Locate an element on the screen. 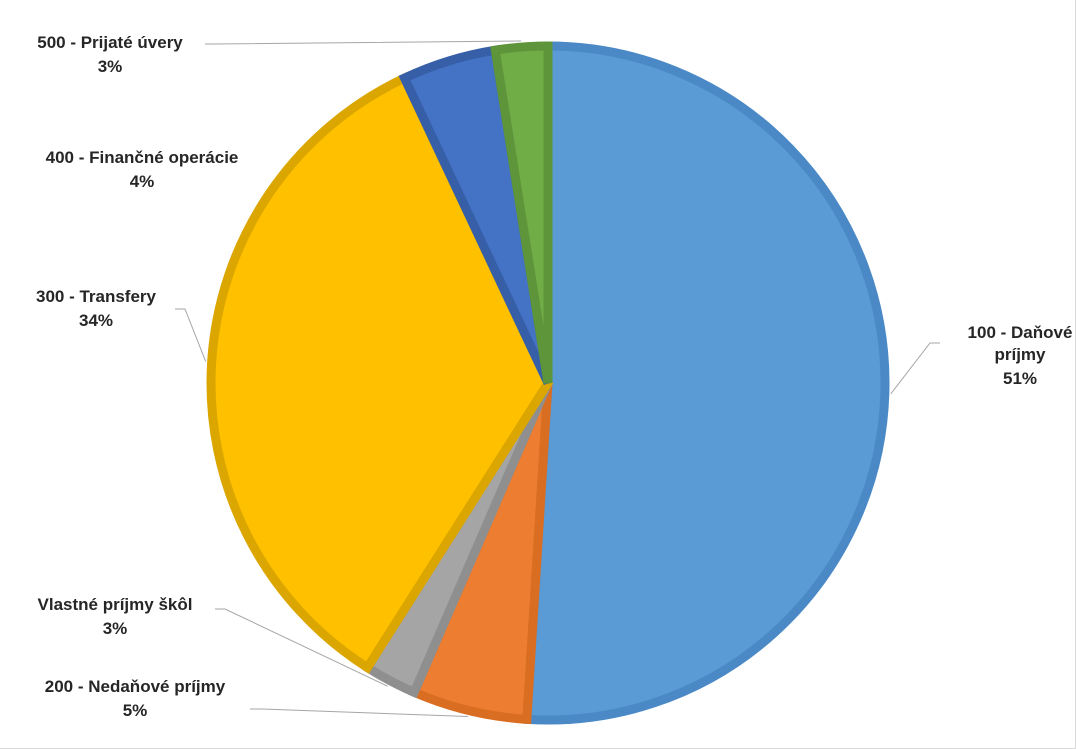 Image resolution: width=1076 pixels, height=749 pixels. percent-label-1: 5% is located at coordinates (135, 710).